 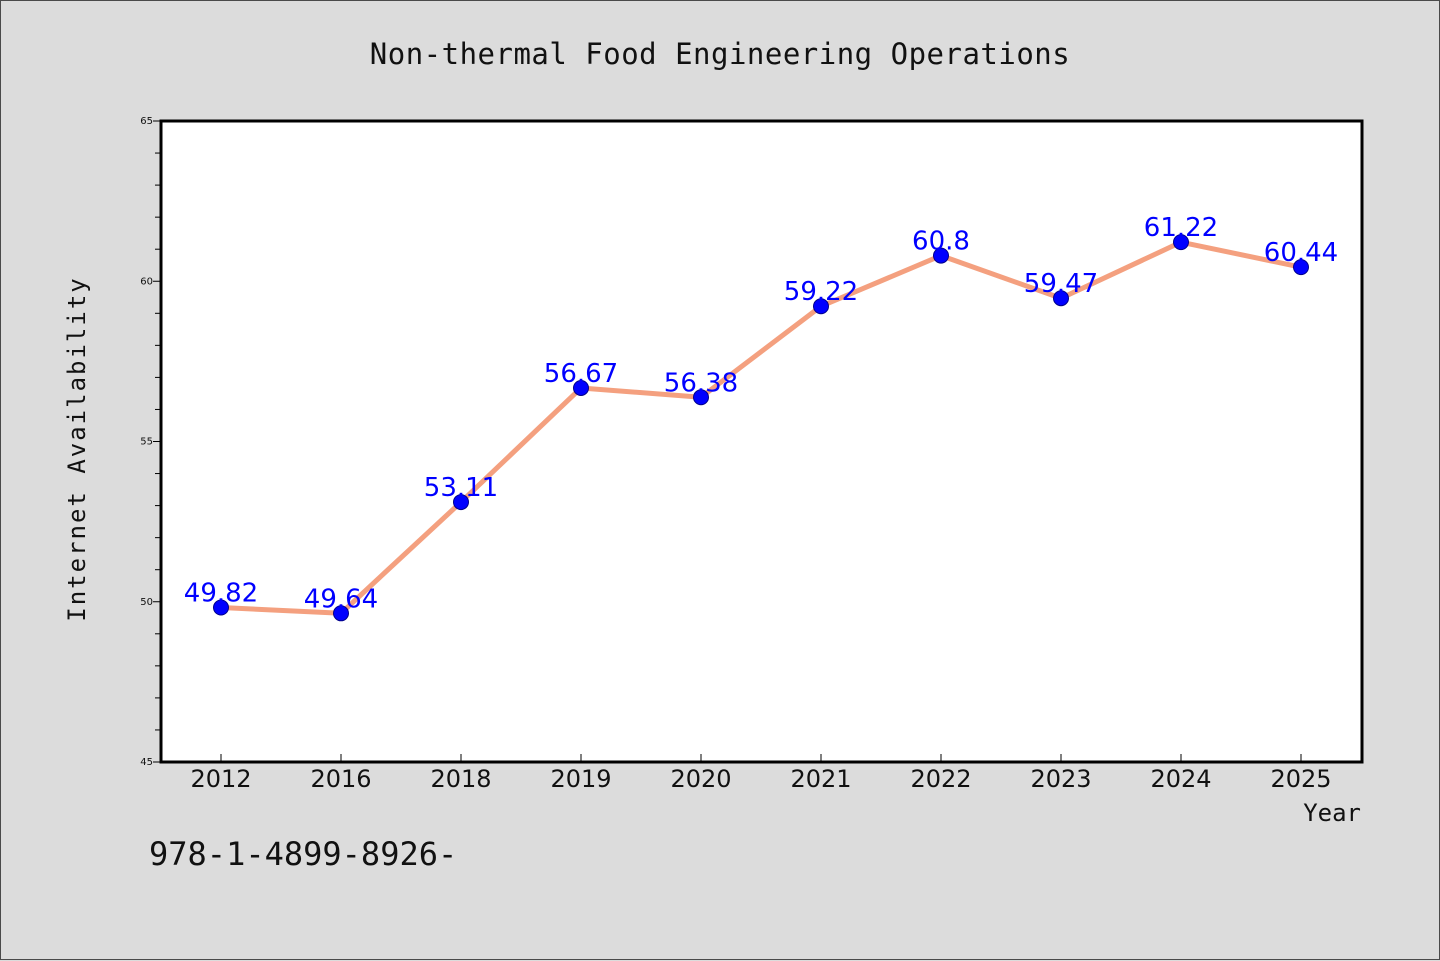 I want to click on x-tick-label: 2020, so click(x=700, y=779).